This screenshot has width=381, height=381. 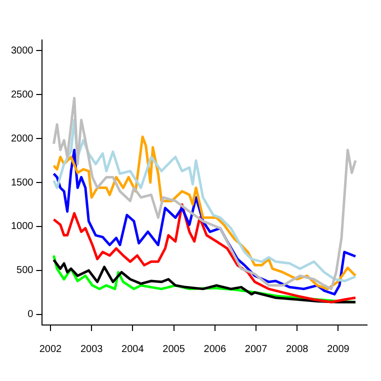 What do you see at coordinates (174, 349) in the screenshot?
I see `x-tick-label: 2005` at bounding box center [174, 349].